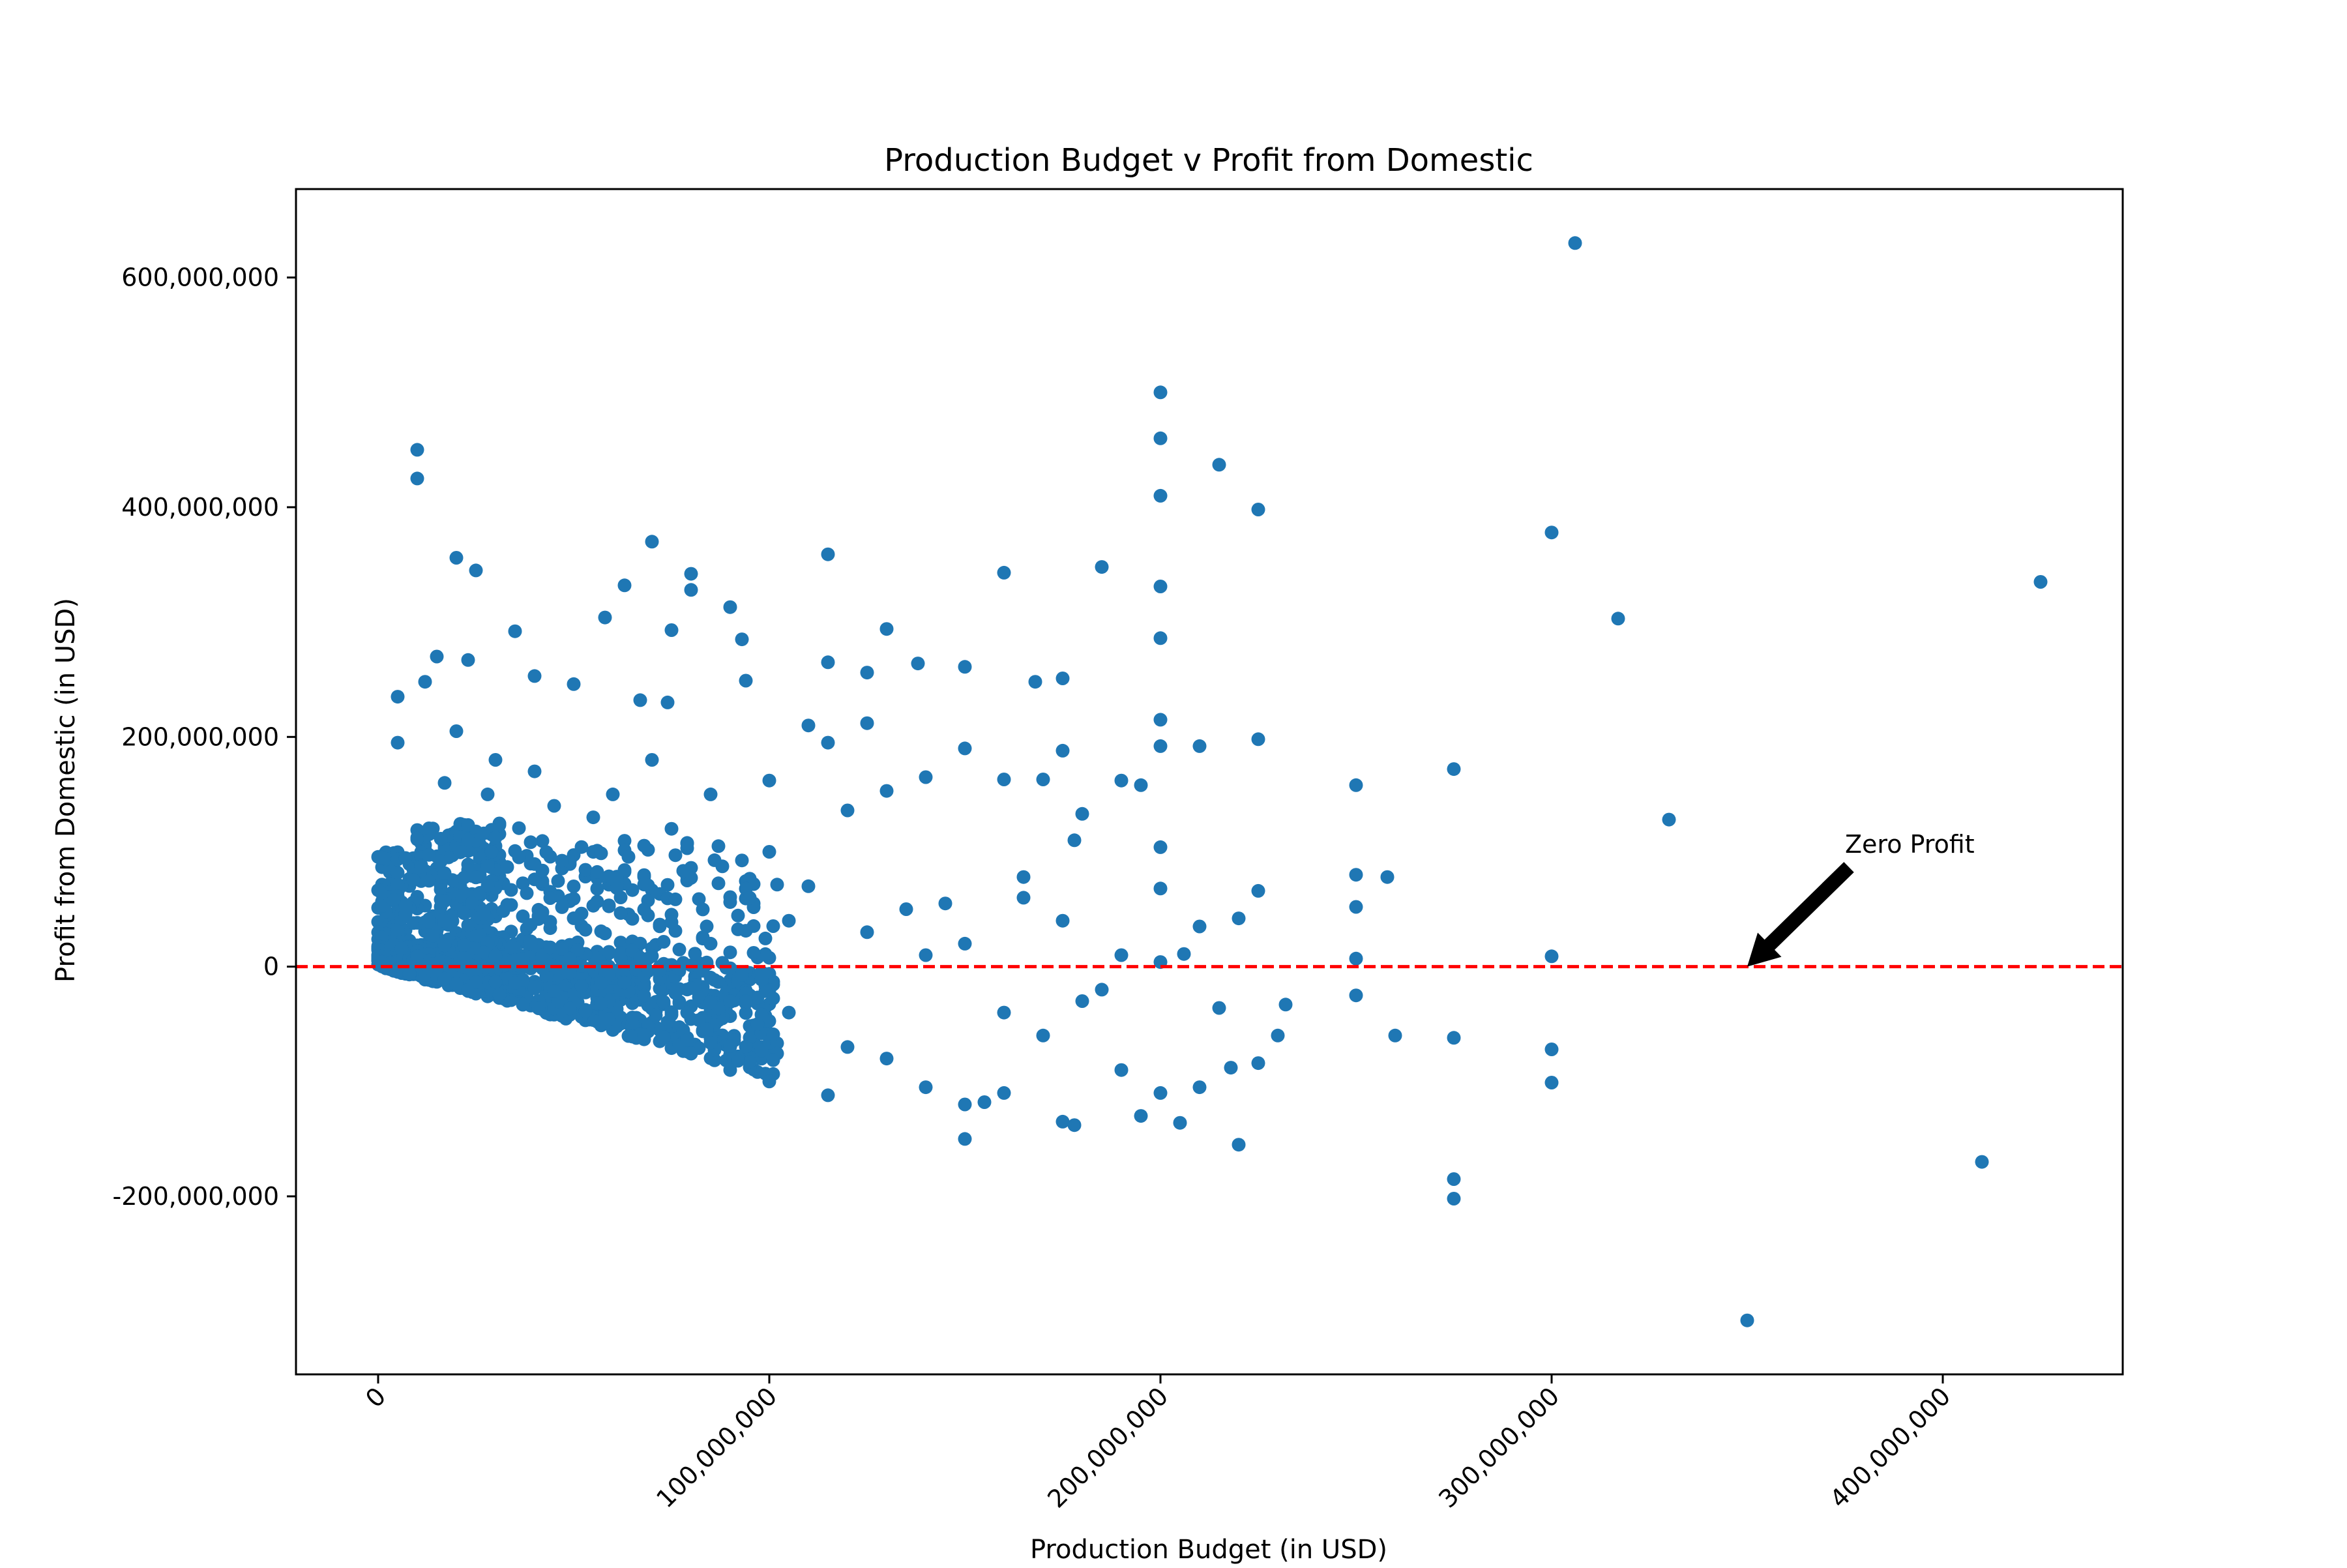 The width and height of the screenshot is (2347, 1568). Describe the element at coordinates (1499, 1448) in the screenshot. I see `x-tick-label: 300,000,000` at that location.